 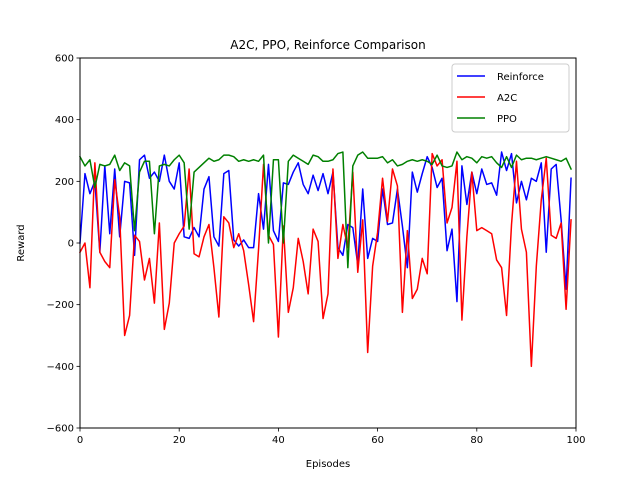 What do you see at coordinates (507, 119) in the screenshot?
I see `legend-label-ppo: PPO` at bounding box center [507, 119].